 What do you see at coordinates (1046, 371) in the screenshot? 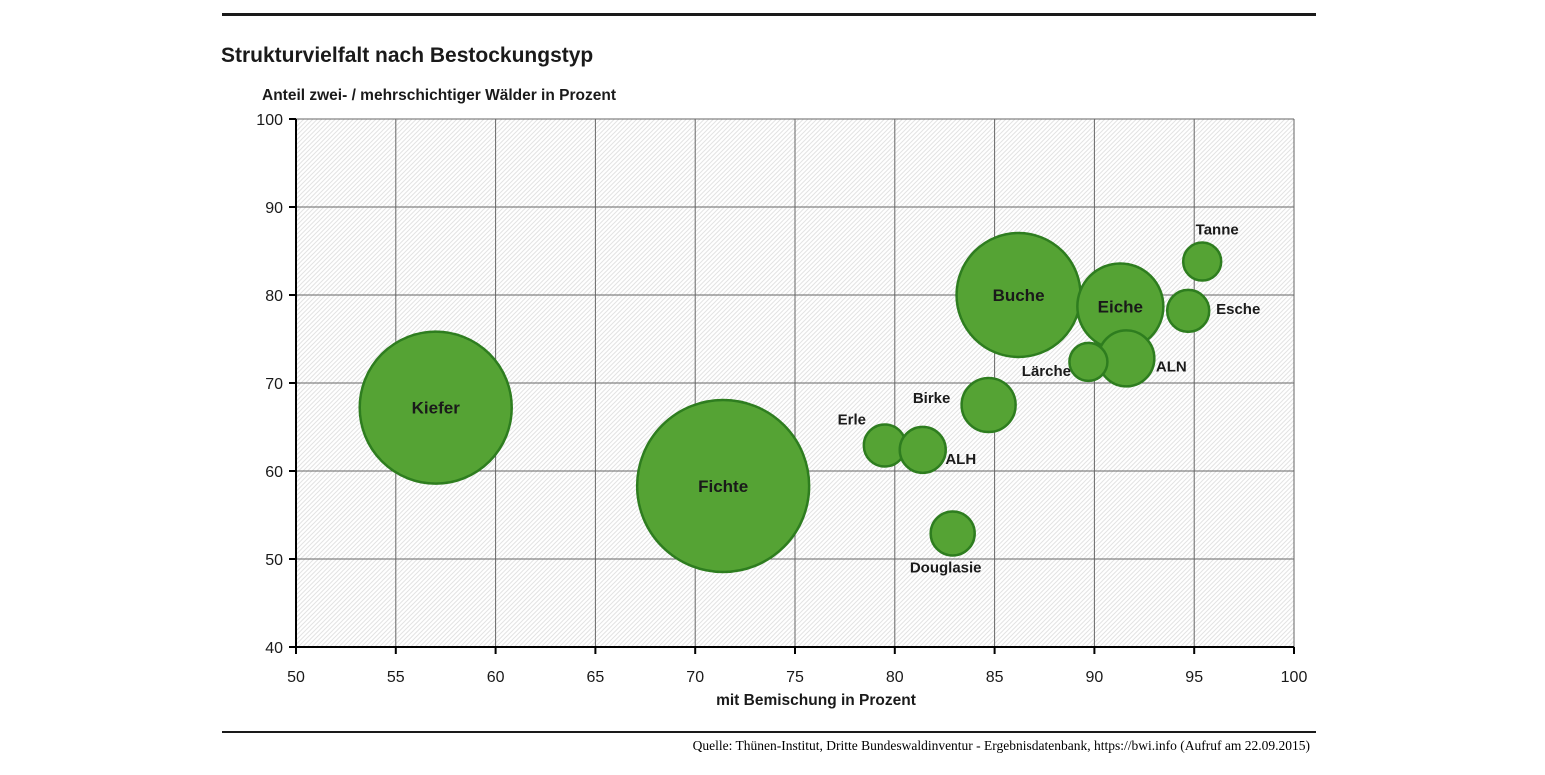
I see `bubble-label-lärche: Lärche` at bounding box center [1046, 371].